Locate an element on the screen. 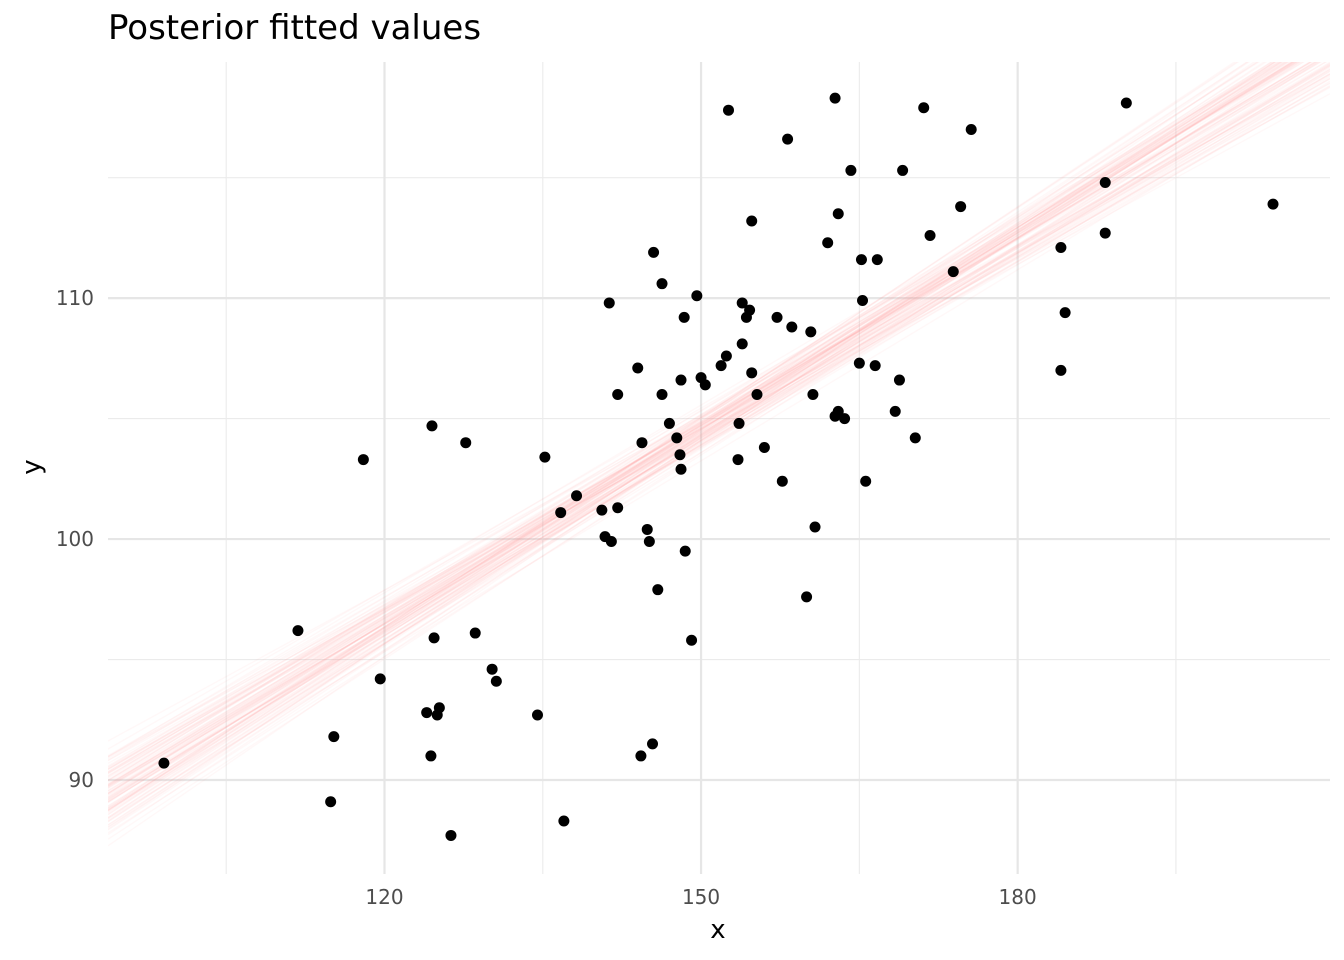 The image size is (1344, 960). y-tick-label: 90 is located at coordinates (81, 780).